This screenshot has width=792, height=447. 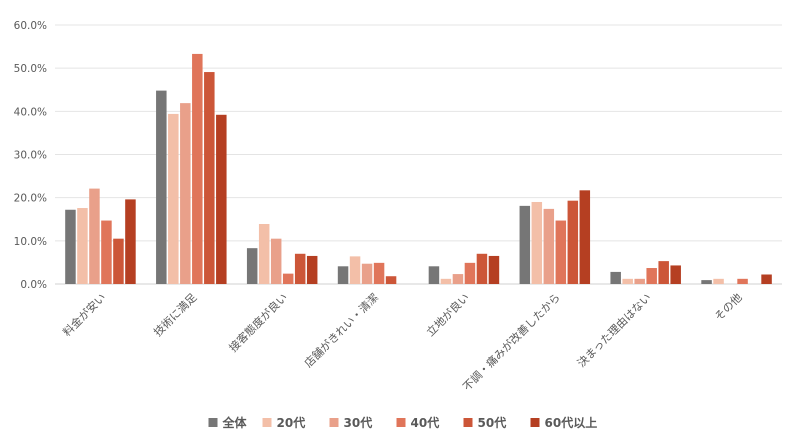 I want to click on legend-label: 60代以上, so click(x=571, y=422).